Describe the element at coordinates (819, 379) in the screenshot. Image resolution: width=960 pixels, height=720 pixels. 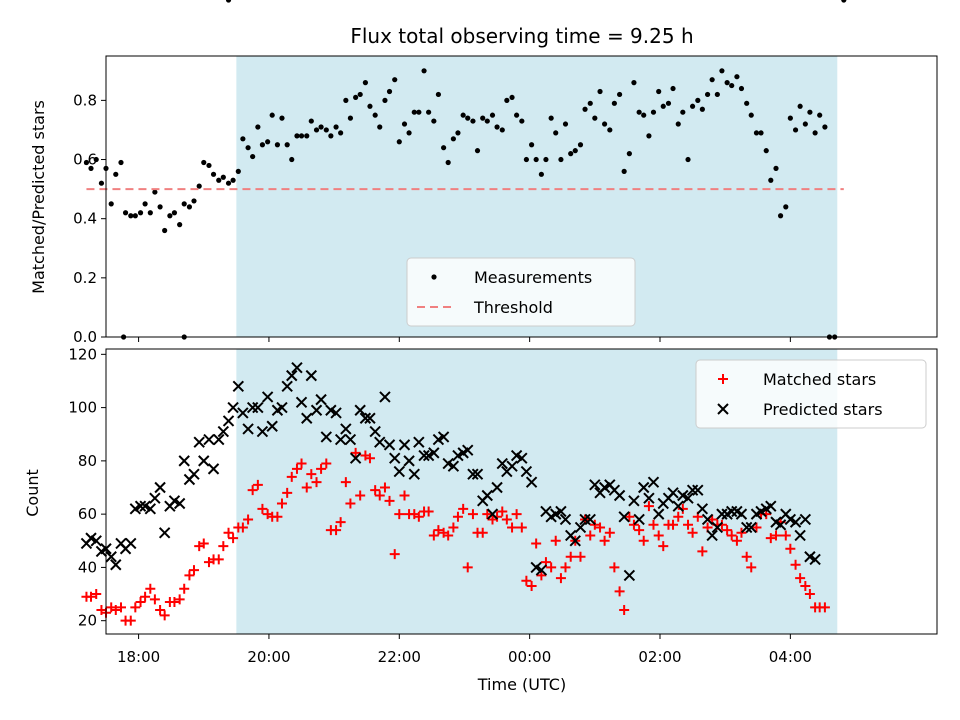
I see `legend-label: Matched stars` at that location.